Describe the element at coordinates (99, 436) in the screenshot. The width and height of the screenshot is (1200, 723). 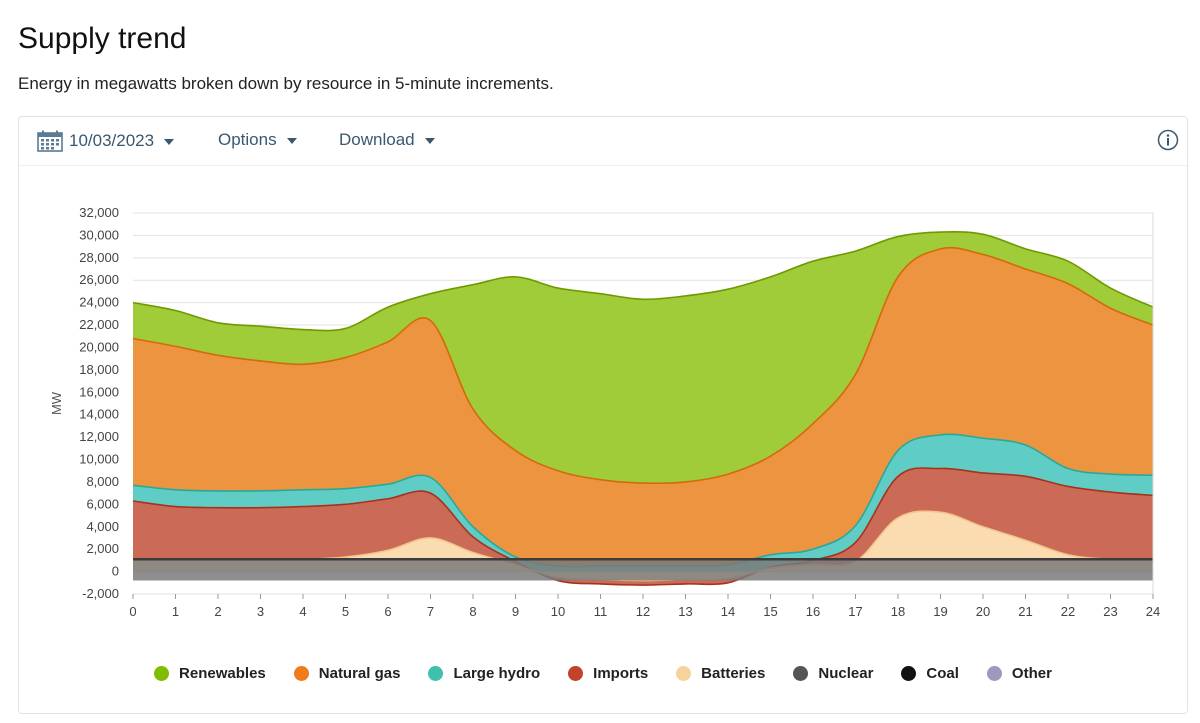
I see `y-tick-label: 12,000` at that location.